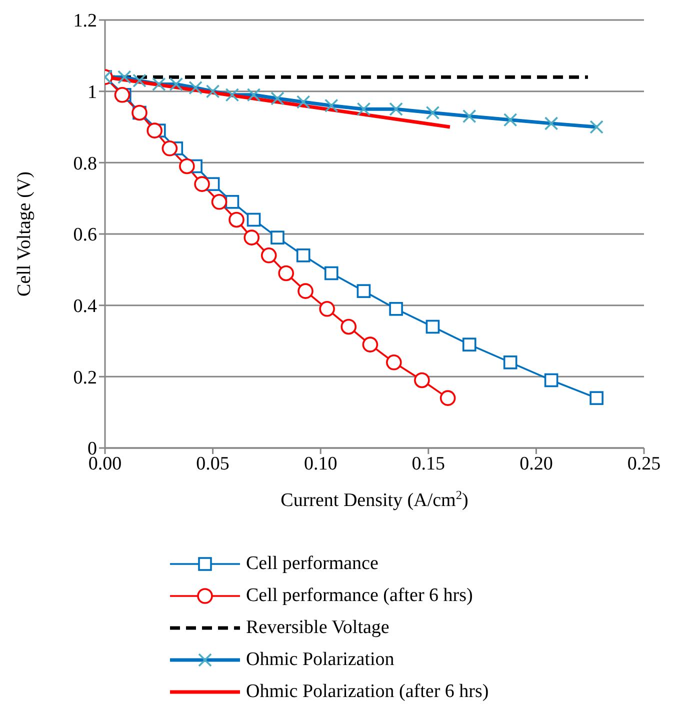 This screenshot has height=715, width=674. Describe the element at coordinates (24, 234) in the screenshot. I see `y-axis-title: Cell Voltage (V)` at that location.